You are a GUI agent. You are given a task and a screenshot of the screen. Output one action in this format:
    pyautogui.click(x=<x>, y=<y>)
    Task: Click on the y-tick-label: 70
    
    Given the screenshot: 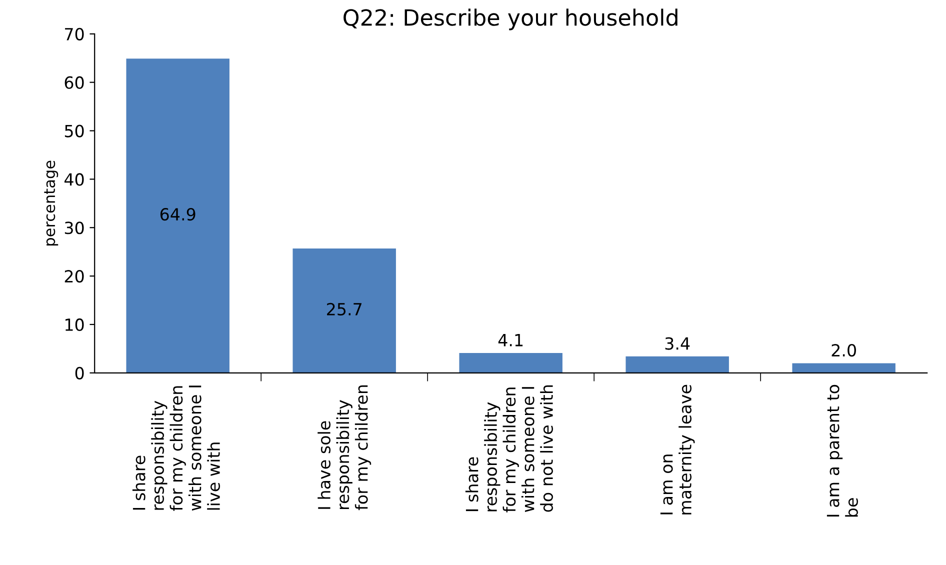 What is the action you would take?
    pyautogui.click(x=74, y=34)
    